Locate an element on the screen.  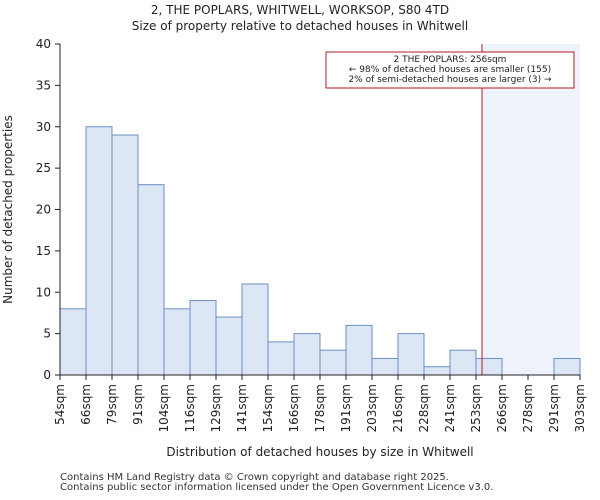
annotation-box is located at coordinates (450, 70).